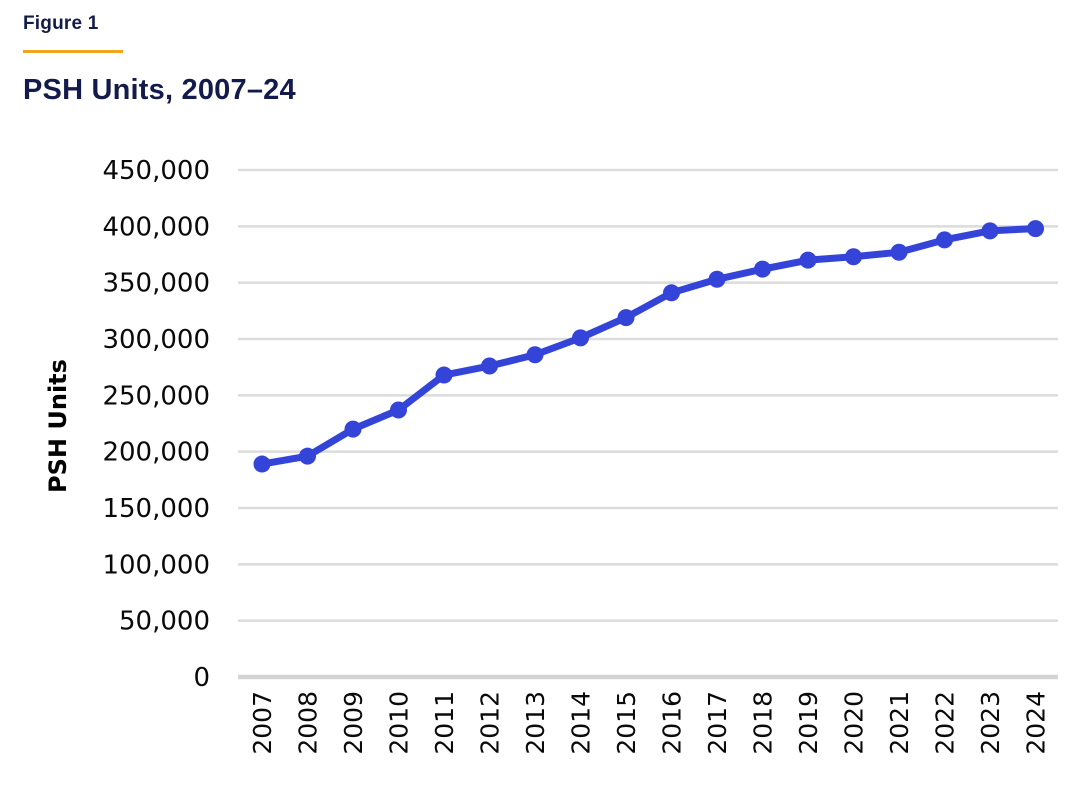  Describe the element at coordinates (164, 622) in the screenshot. I see `y-tick-label: 50,000` at that location.